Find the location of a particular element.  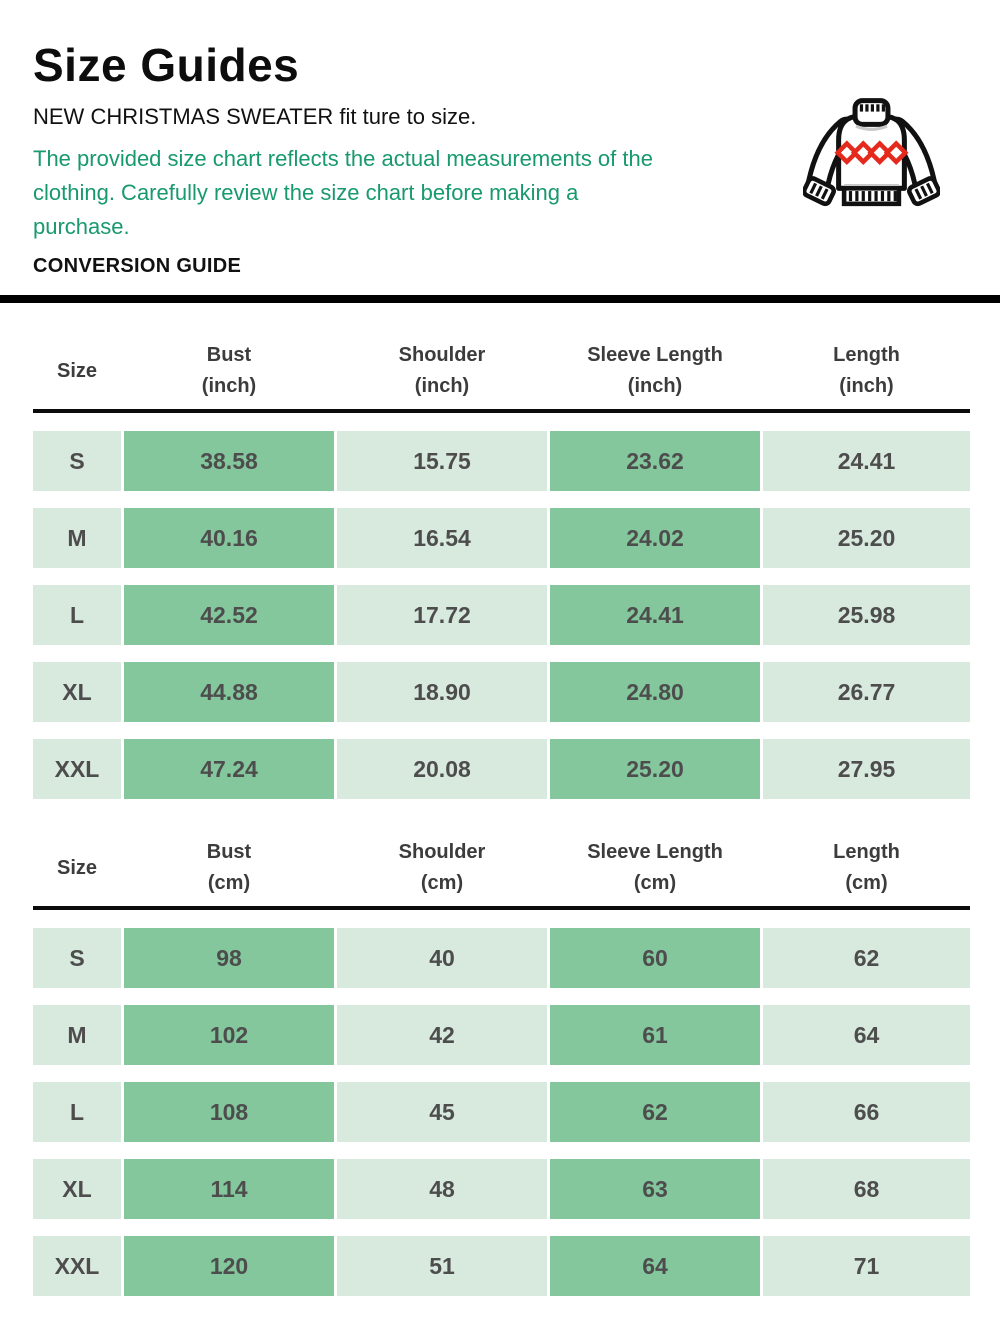

bust-cell: 44.88 is located at coordinates (229, 692).